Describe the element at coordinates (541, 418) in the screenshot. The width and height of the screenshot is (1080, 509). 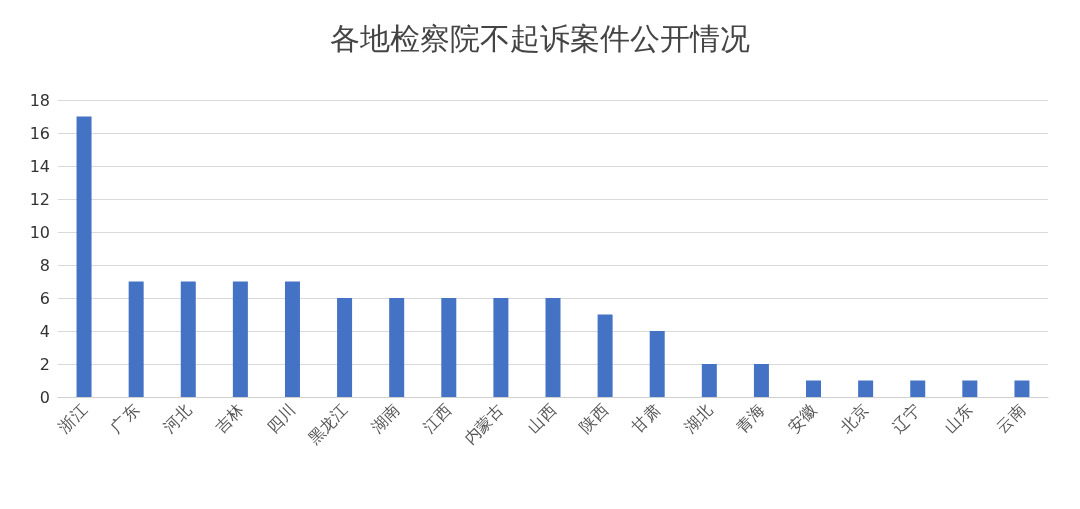
I see `x-tick-label: 山西` at that location.